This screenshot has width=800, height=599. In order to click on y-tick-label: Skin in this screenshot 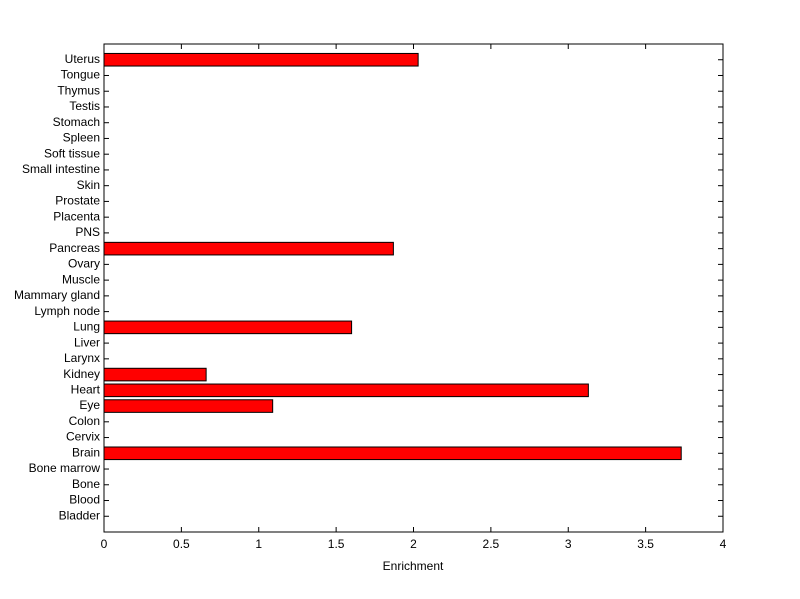, I will do `click(88, 185)`.